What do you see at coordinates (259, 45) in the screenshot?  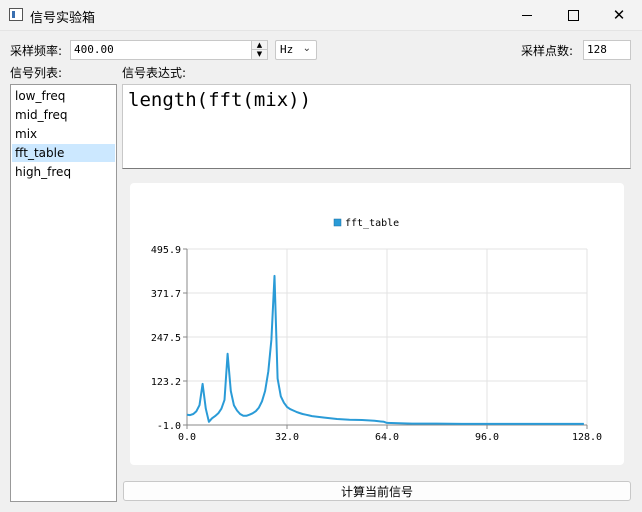 I see `spin-up-icon: ▲` at bounding box center [259, 45].